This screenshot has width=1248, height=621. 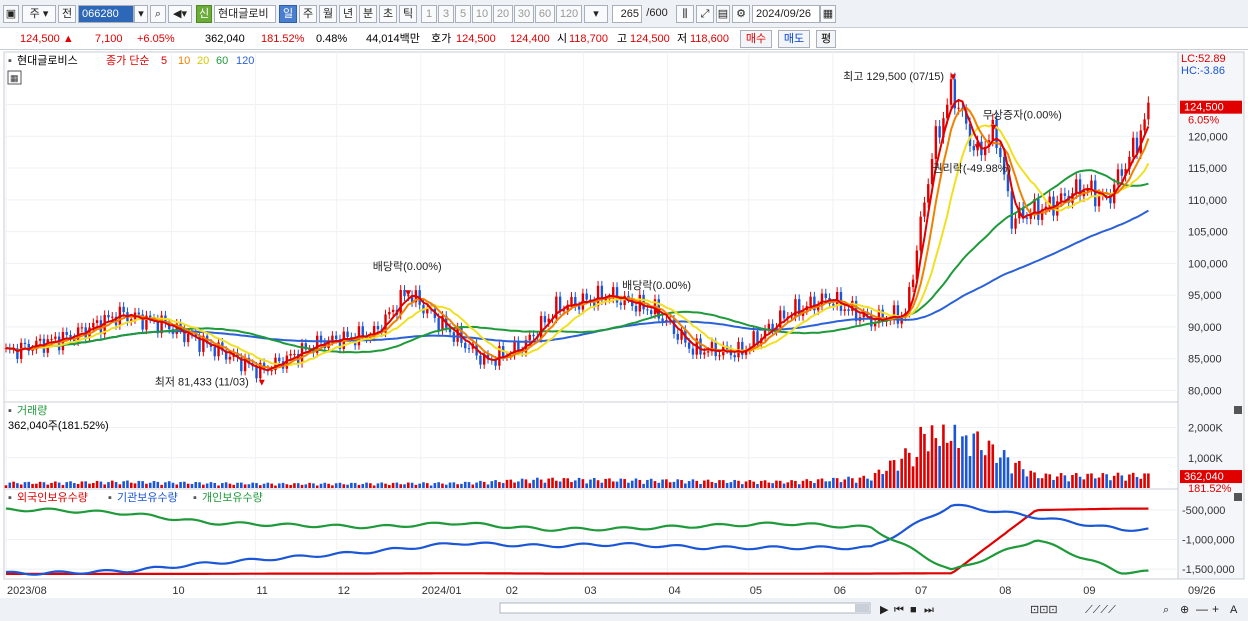 What do you see at coordinates (332, 39) in the screenshot?
I see `turnover-rate: 0.48%` at bounding box center [332, 39].